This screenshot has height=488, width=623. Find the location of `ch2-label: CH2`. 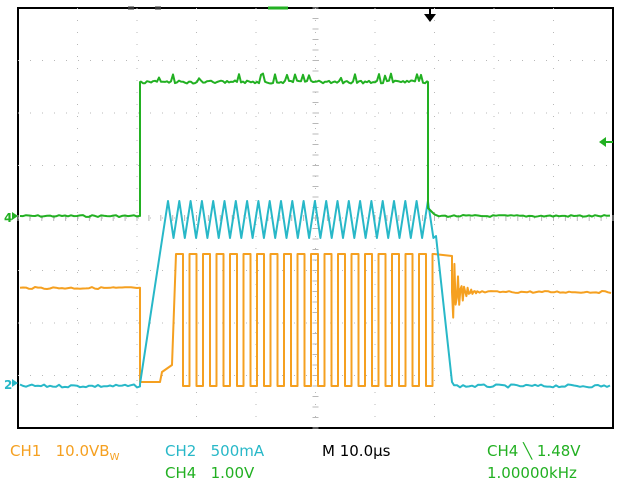

ch2-label: CH2 is located at coordinates (181, 451).